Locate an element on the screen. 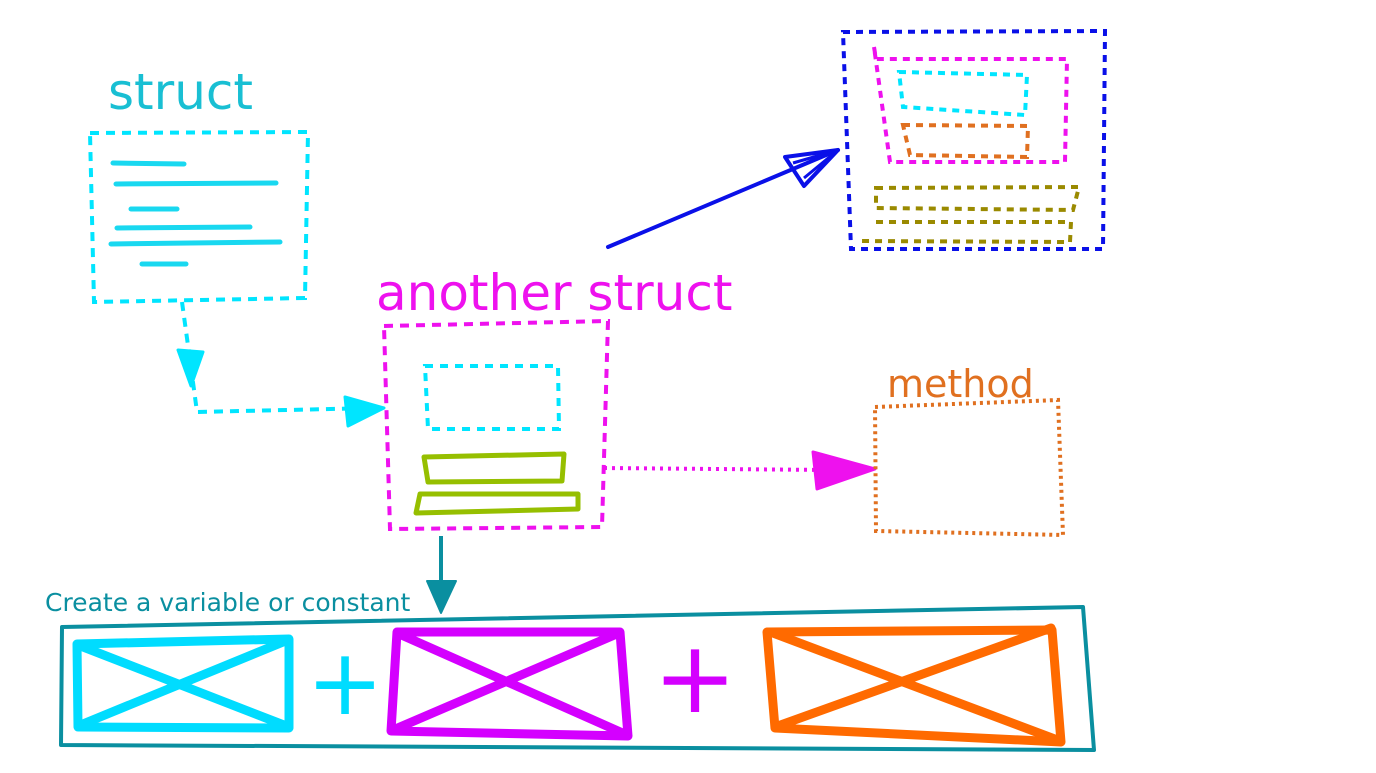 The image size is (1376, 773). another-to-method-arrow is located at coordinates (740, 470).